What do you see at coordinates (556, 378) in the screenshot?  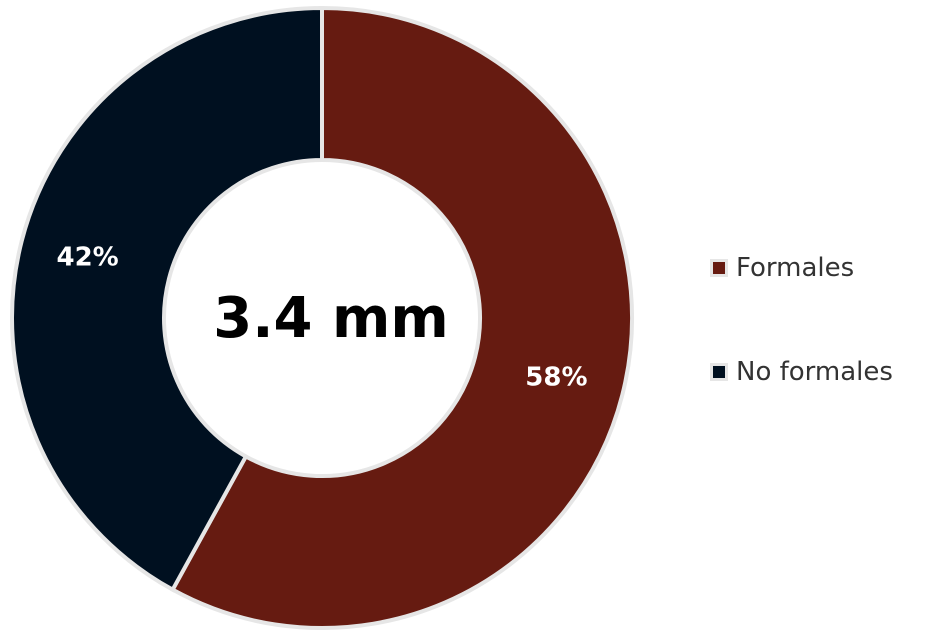 I see `slice-label-formales: 58%` at bounding box center [556, 378].